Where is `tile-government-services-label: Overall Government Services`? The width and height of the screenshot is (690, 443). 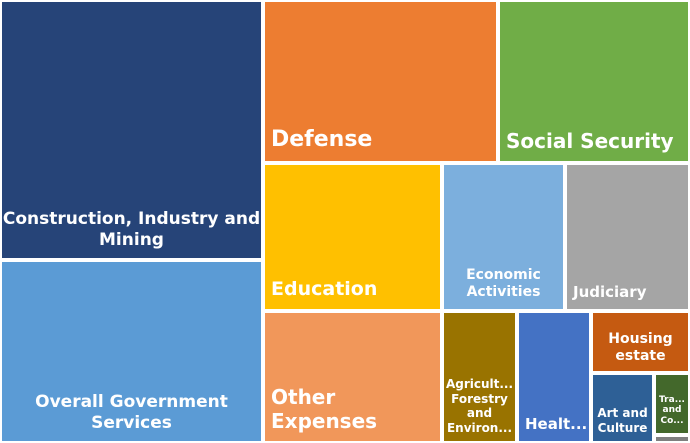 tile-government-services-label: Overall Government Services is located at coordinates (131, 412).